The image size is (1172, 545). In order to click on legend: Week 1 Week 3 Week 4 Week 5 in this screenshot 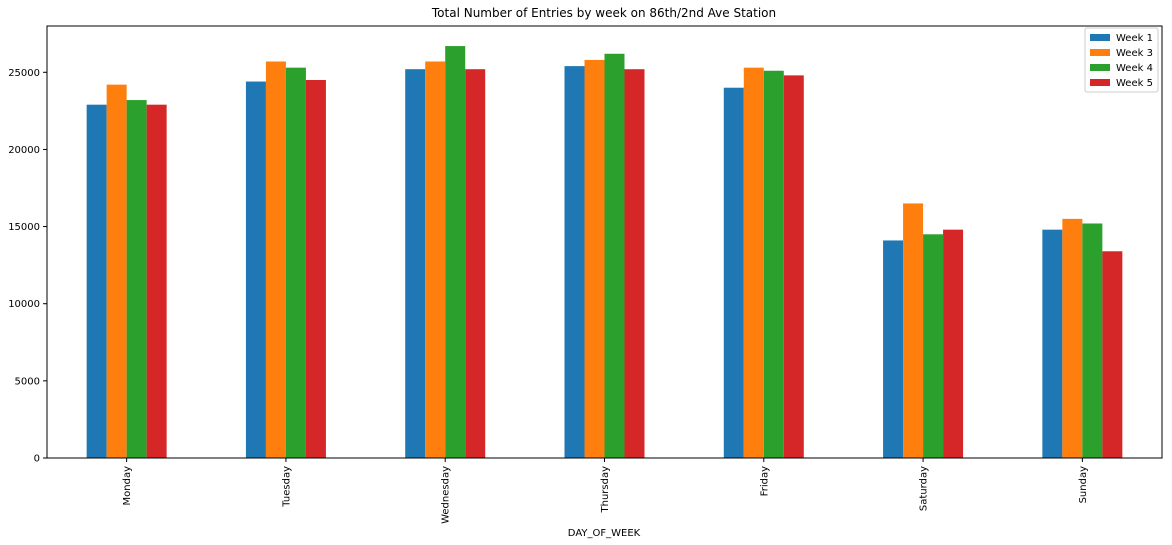, I will do `click(1121, 60)`.